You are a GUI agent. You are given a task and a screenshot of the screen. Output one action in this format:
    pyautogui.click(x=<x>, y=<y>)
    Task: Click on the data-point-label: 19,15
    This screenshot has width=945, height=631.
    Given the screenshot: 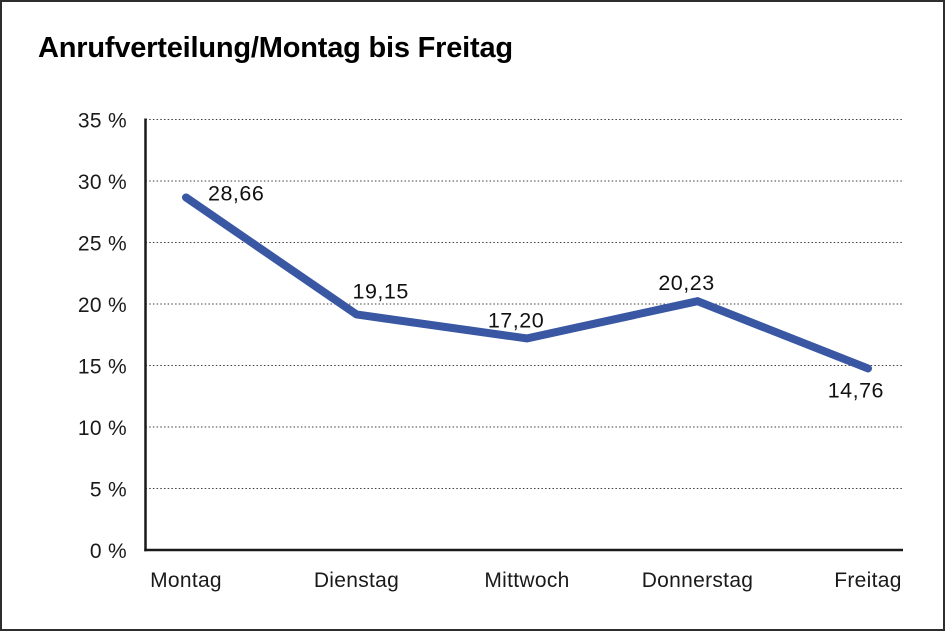 What is the action you would take?
    pyautogui.click(x=381, y=291)
    